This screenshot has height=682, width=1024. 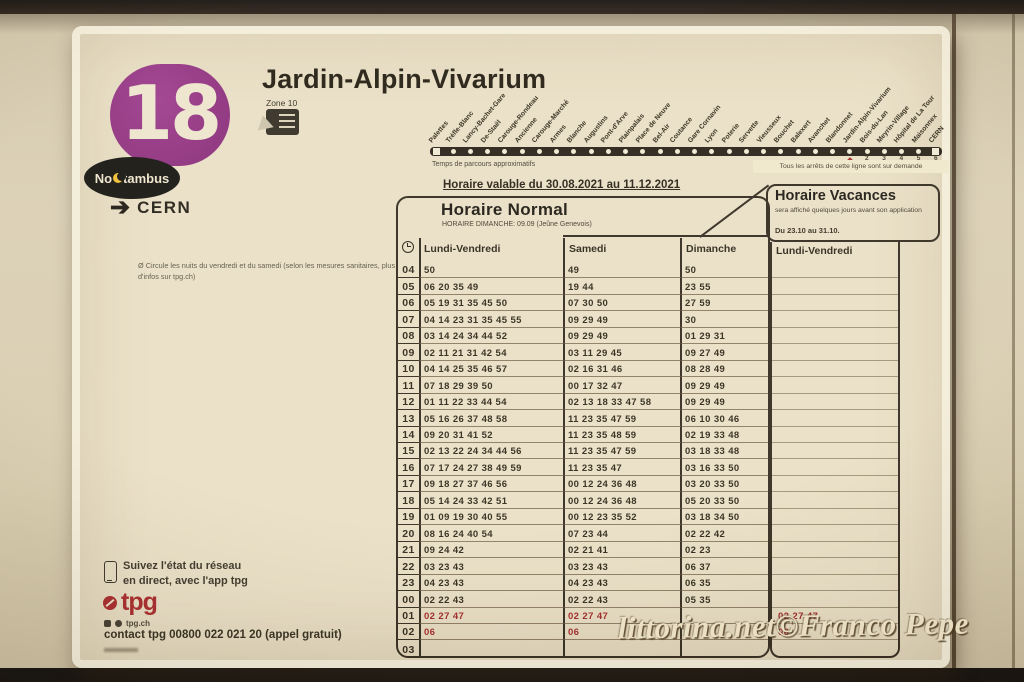 I want to click on timetable-row: 22 03 23 43 03 23 43 06 37, so click(x=583, y=566).